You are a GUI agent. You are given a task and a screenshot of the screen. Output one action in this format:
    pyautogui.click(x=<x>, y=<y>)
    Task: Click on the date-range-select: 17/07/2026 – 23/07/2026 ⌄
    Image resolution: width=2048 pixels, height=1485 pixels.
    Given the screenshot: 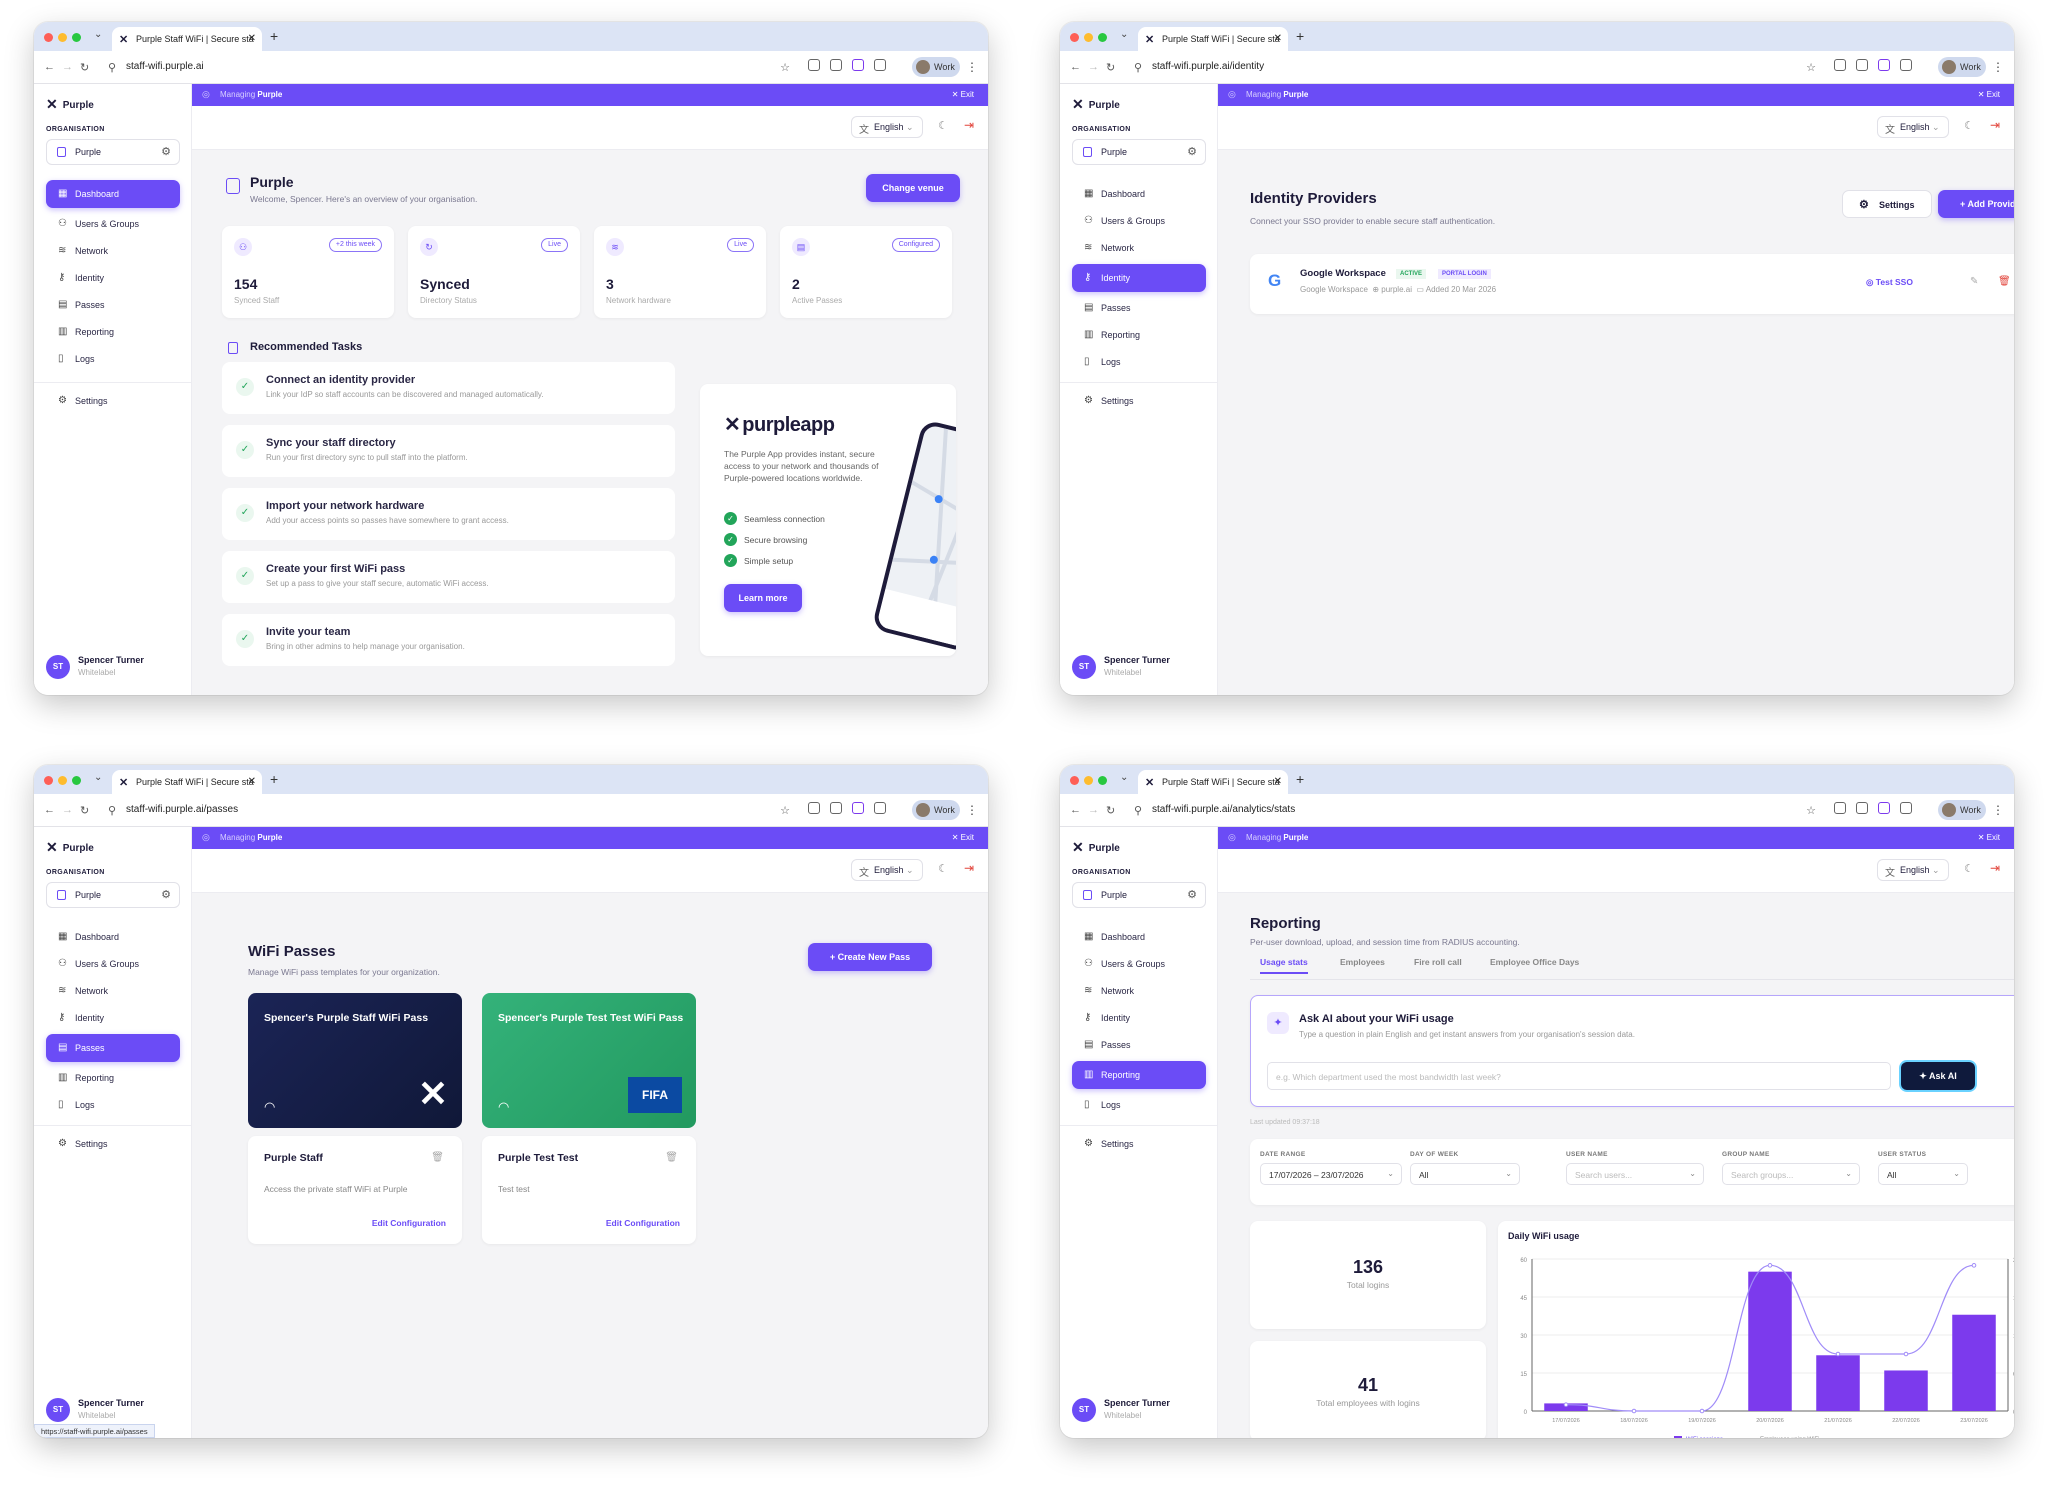 What is the action you would take?
    pyautogui.click(x=1331, y=1174)
    